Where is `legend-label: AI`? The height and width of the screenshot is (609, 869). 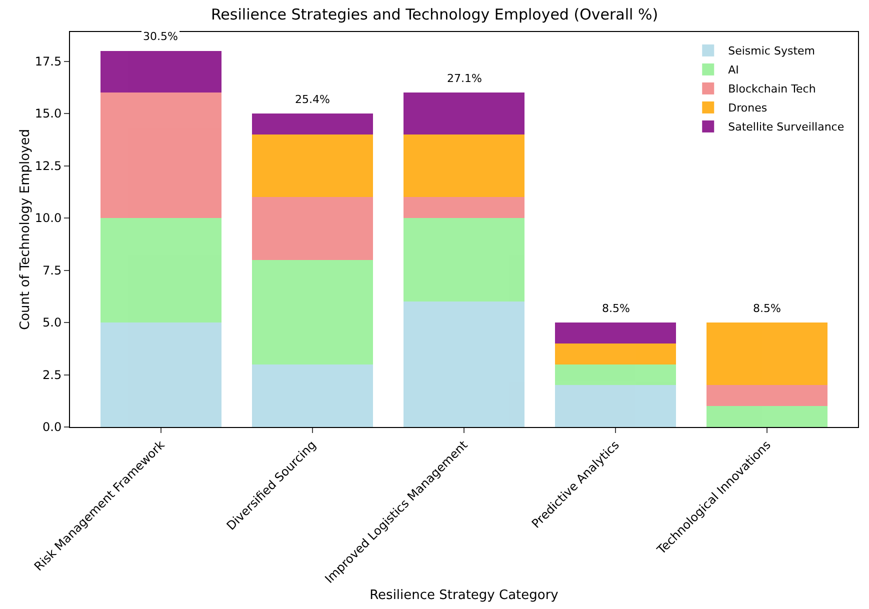 legend-label: AI is located at coordinates (733, 70).